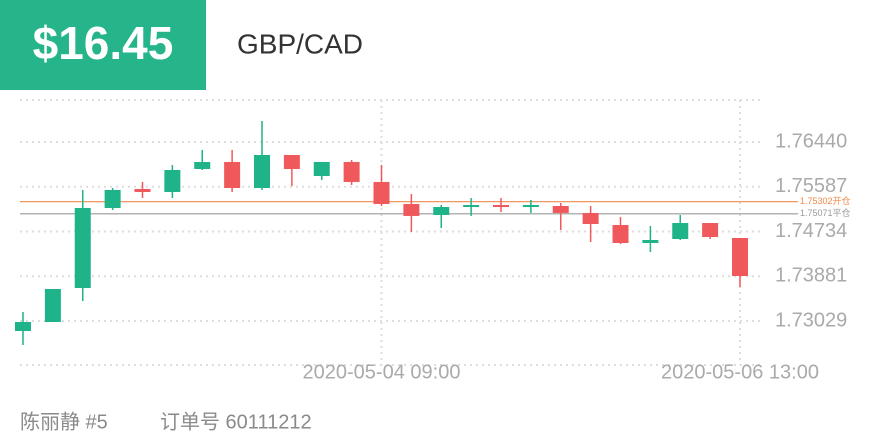  I want to click on pair: GBP/CAD, so click(300, 43).